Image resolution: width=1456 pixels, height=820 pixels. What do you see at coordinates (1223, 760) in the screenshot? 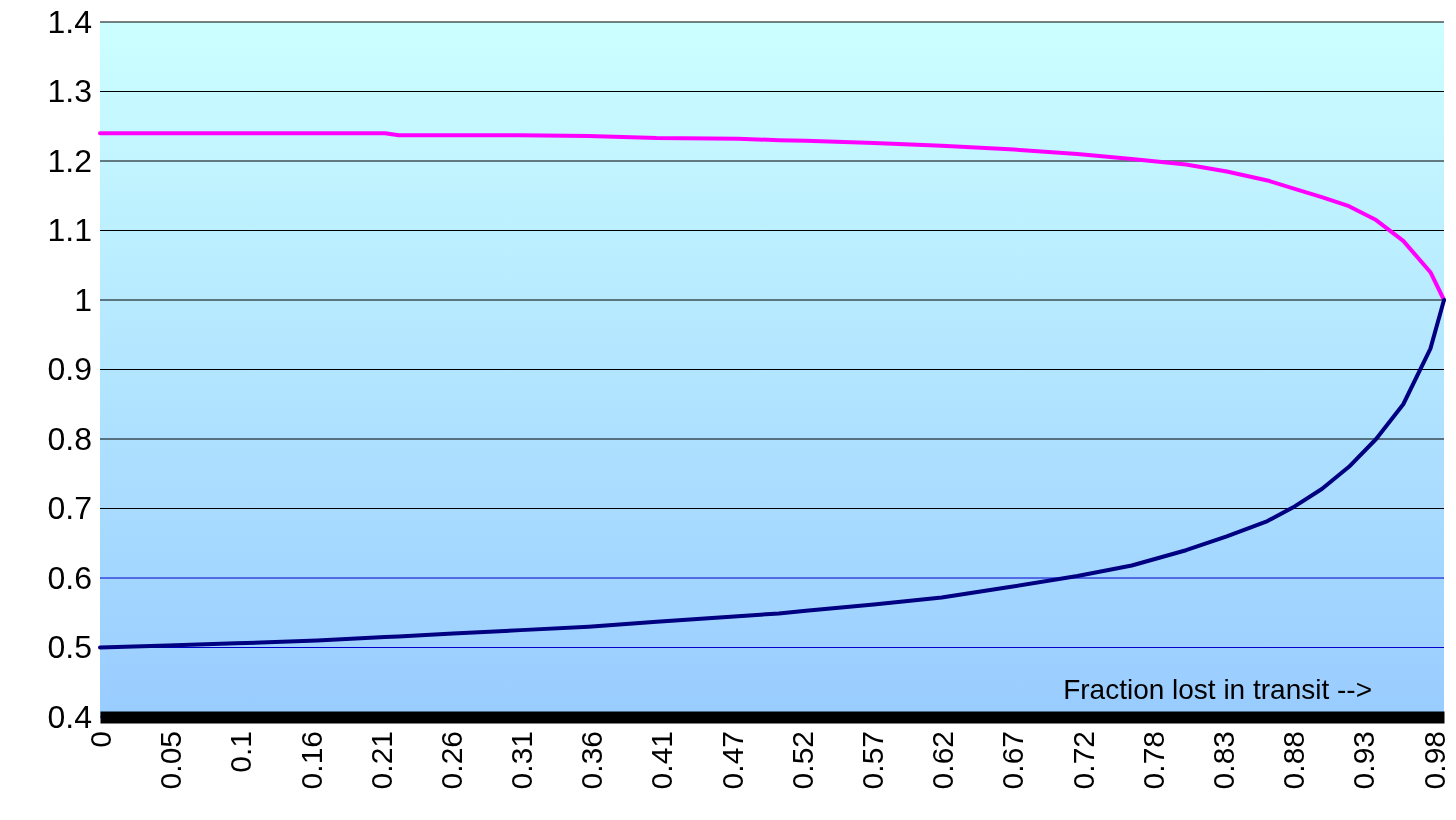
I see `x-tick-label: 0.83` at bounding box center [1223, 760].